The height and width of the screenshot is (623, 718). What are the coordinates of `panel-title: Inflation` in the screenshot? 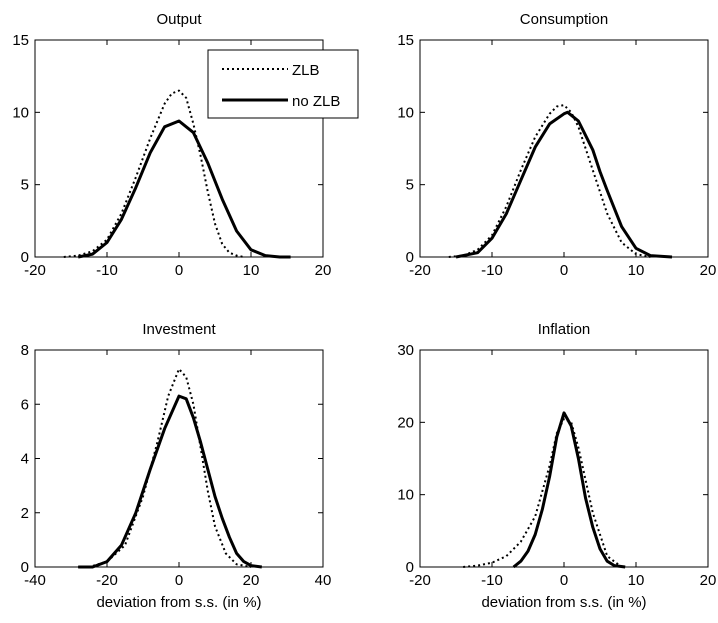 It's located at (564, 329).